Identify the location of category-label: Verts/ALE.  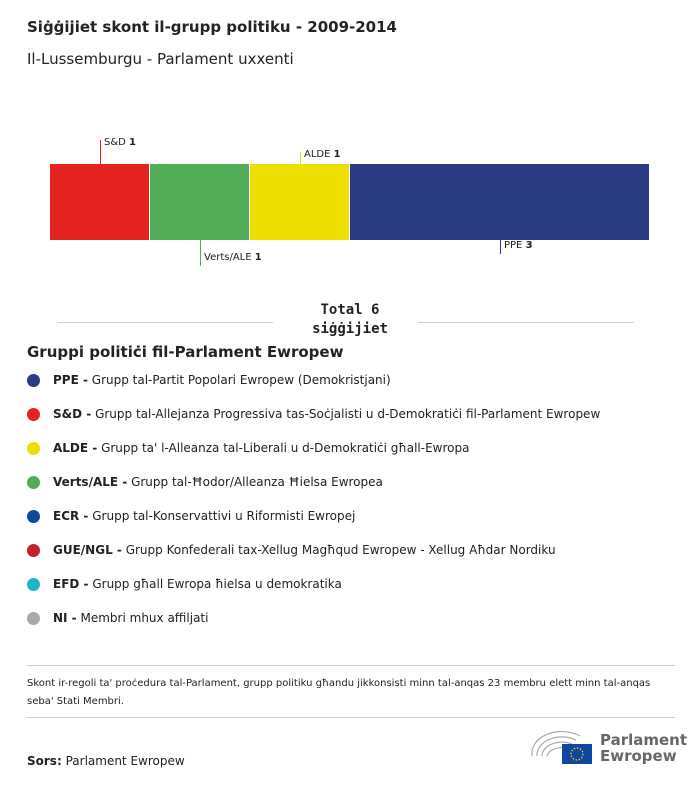
(229, 257).